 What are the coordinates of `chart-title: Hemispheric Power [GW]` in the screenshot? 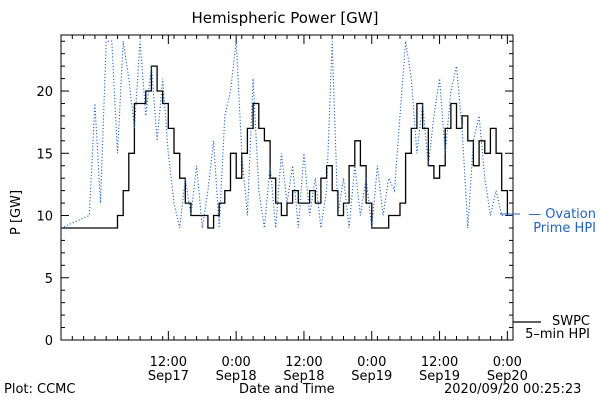 It's located at (285, 18).